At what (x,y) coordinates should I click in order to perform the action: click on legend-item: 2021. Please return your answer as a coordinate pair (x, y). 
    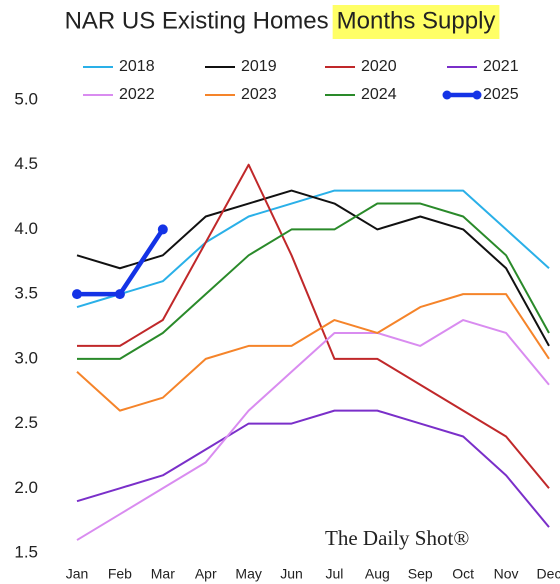
    Looking at the image, I should click on (483, 66).